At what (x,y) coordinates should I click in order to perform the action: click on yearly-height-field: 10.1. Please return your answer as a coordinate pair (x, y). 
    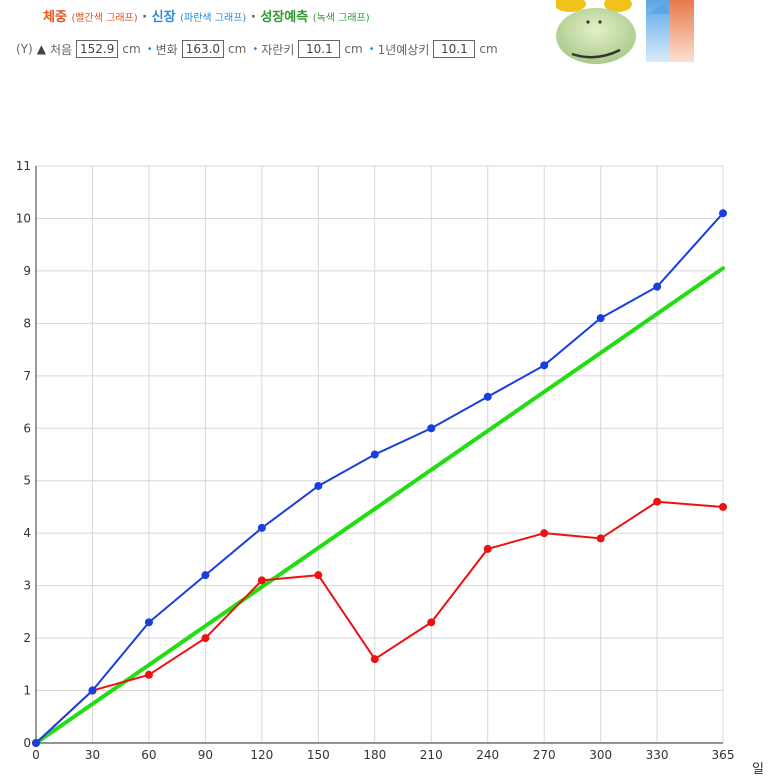
    Looking at the image, I should click on (454, 49).